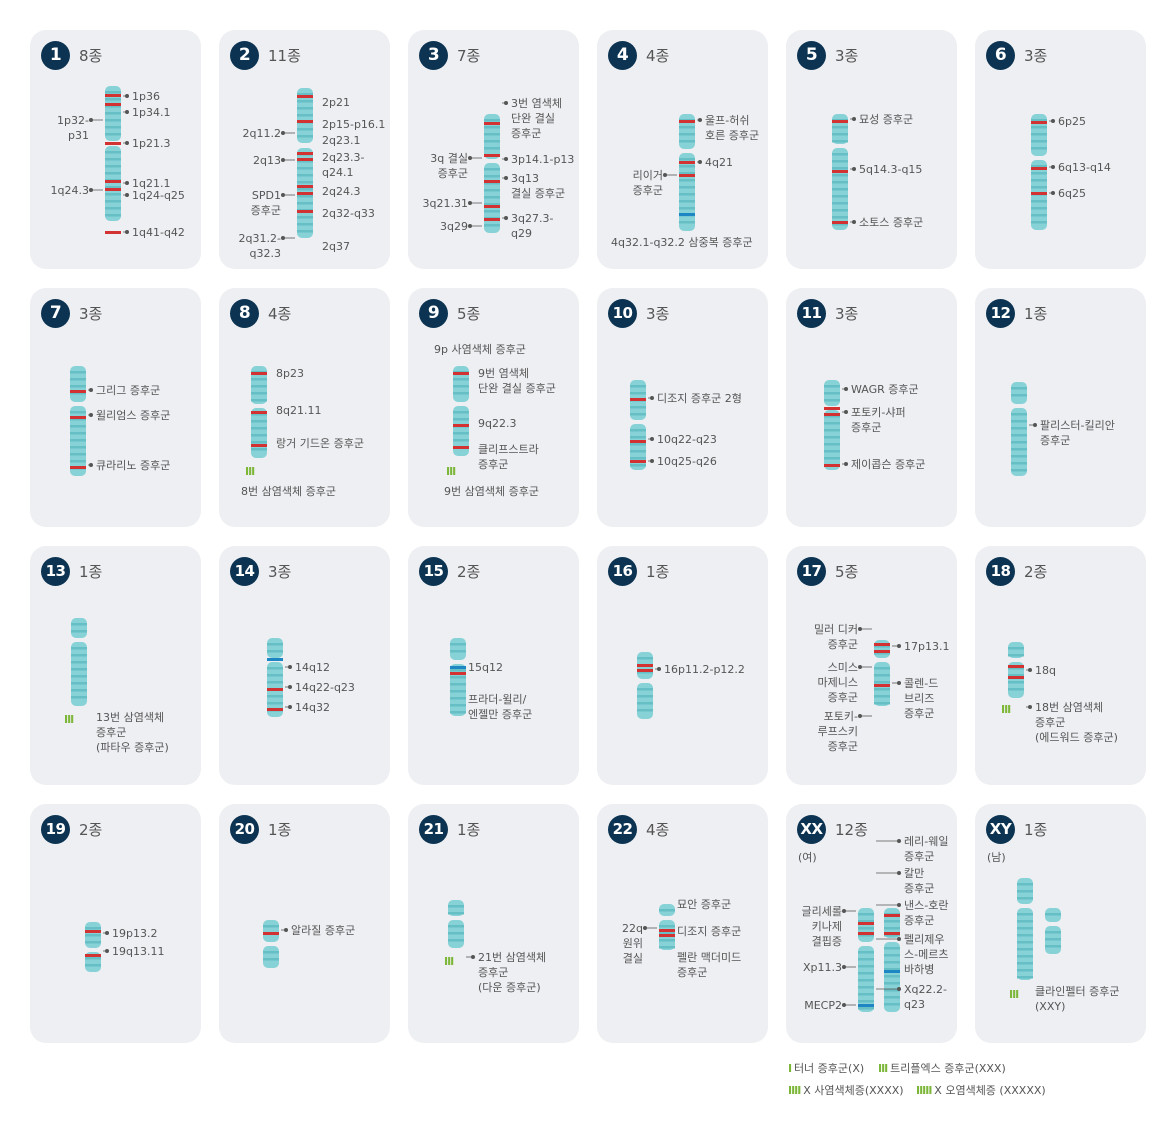 This screenshot has height=1127, width=1176. What do you see at coordinates (821, 926) in the screenshot?
I see `band-label: 글리세롤 키나제 결핍증` at bounding box center [821, 926].